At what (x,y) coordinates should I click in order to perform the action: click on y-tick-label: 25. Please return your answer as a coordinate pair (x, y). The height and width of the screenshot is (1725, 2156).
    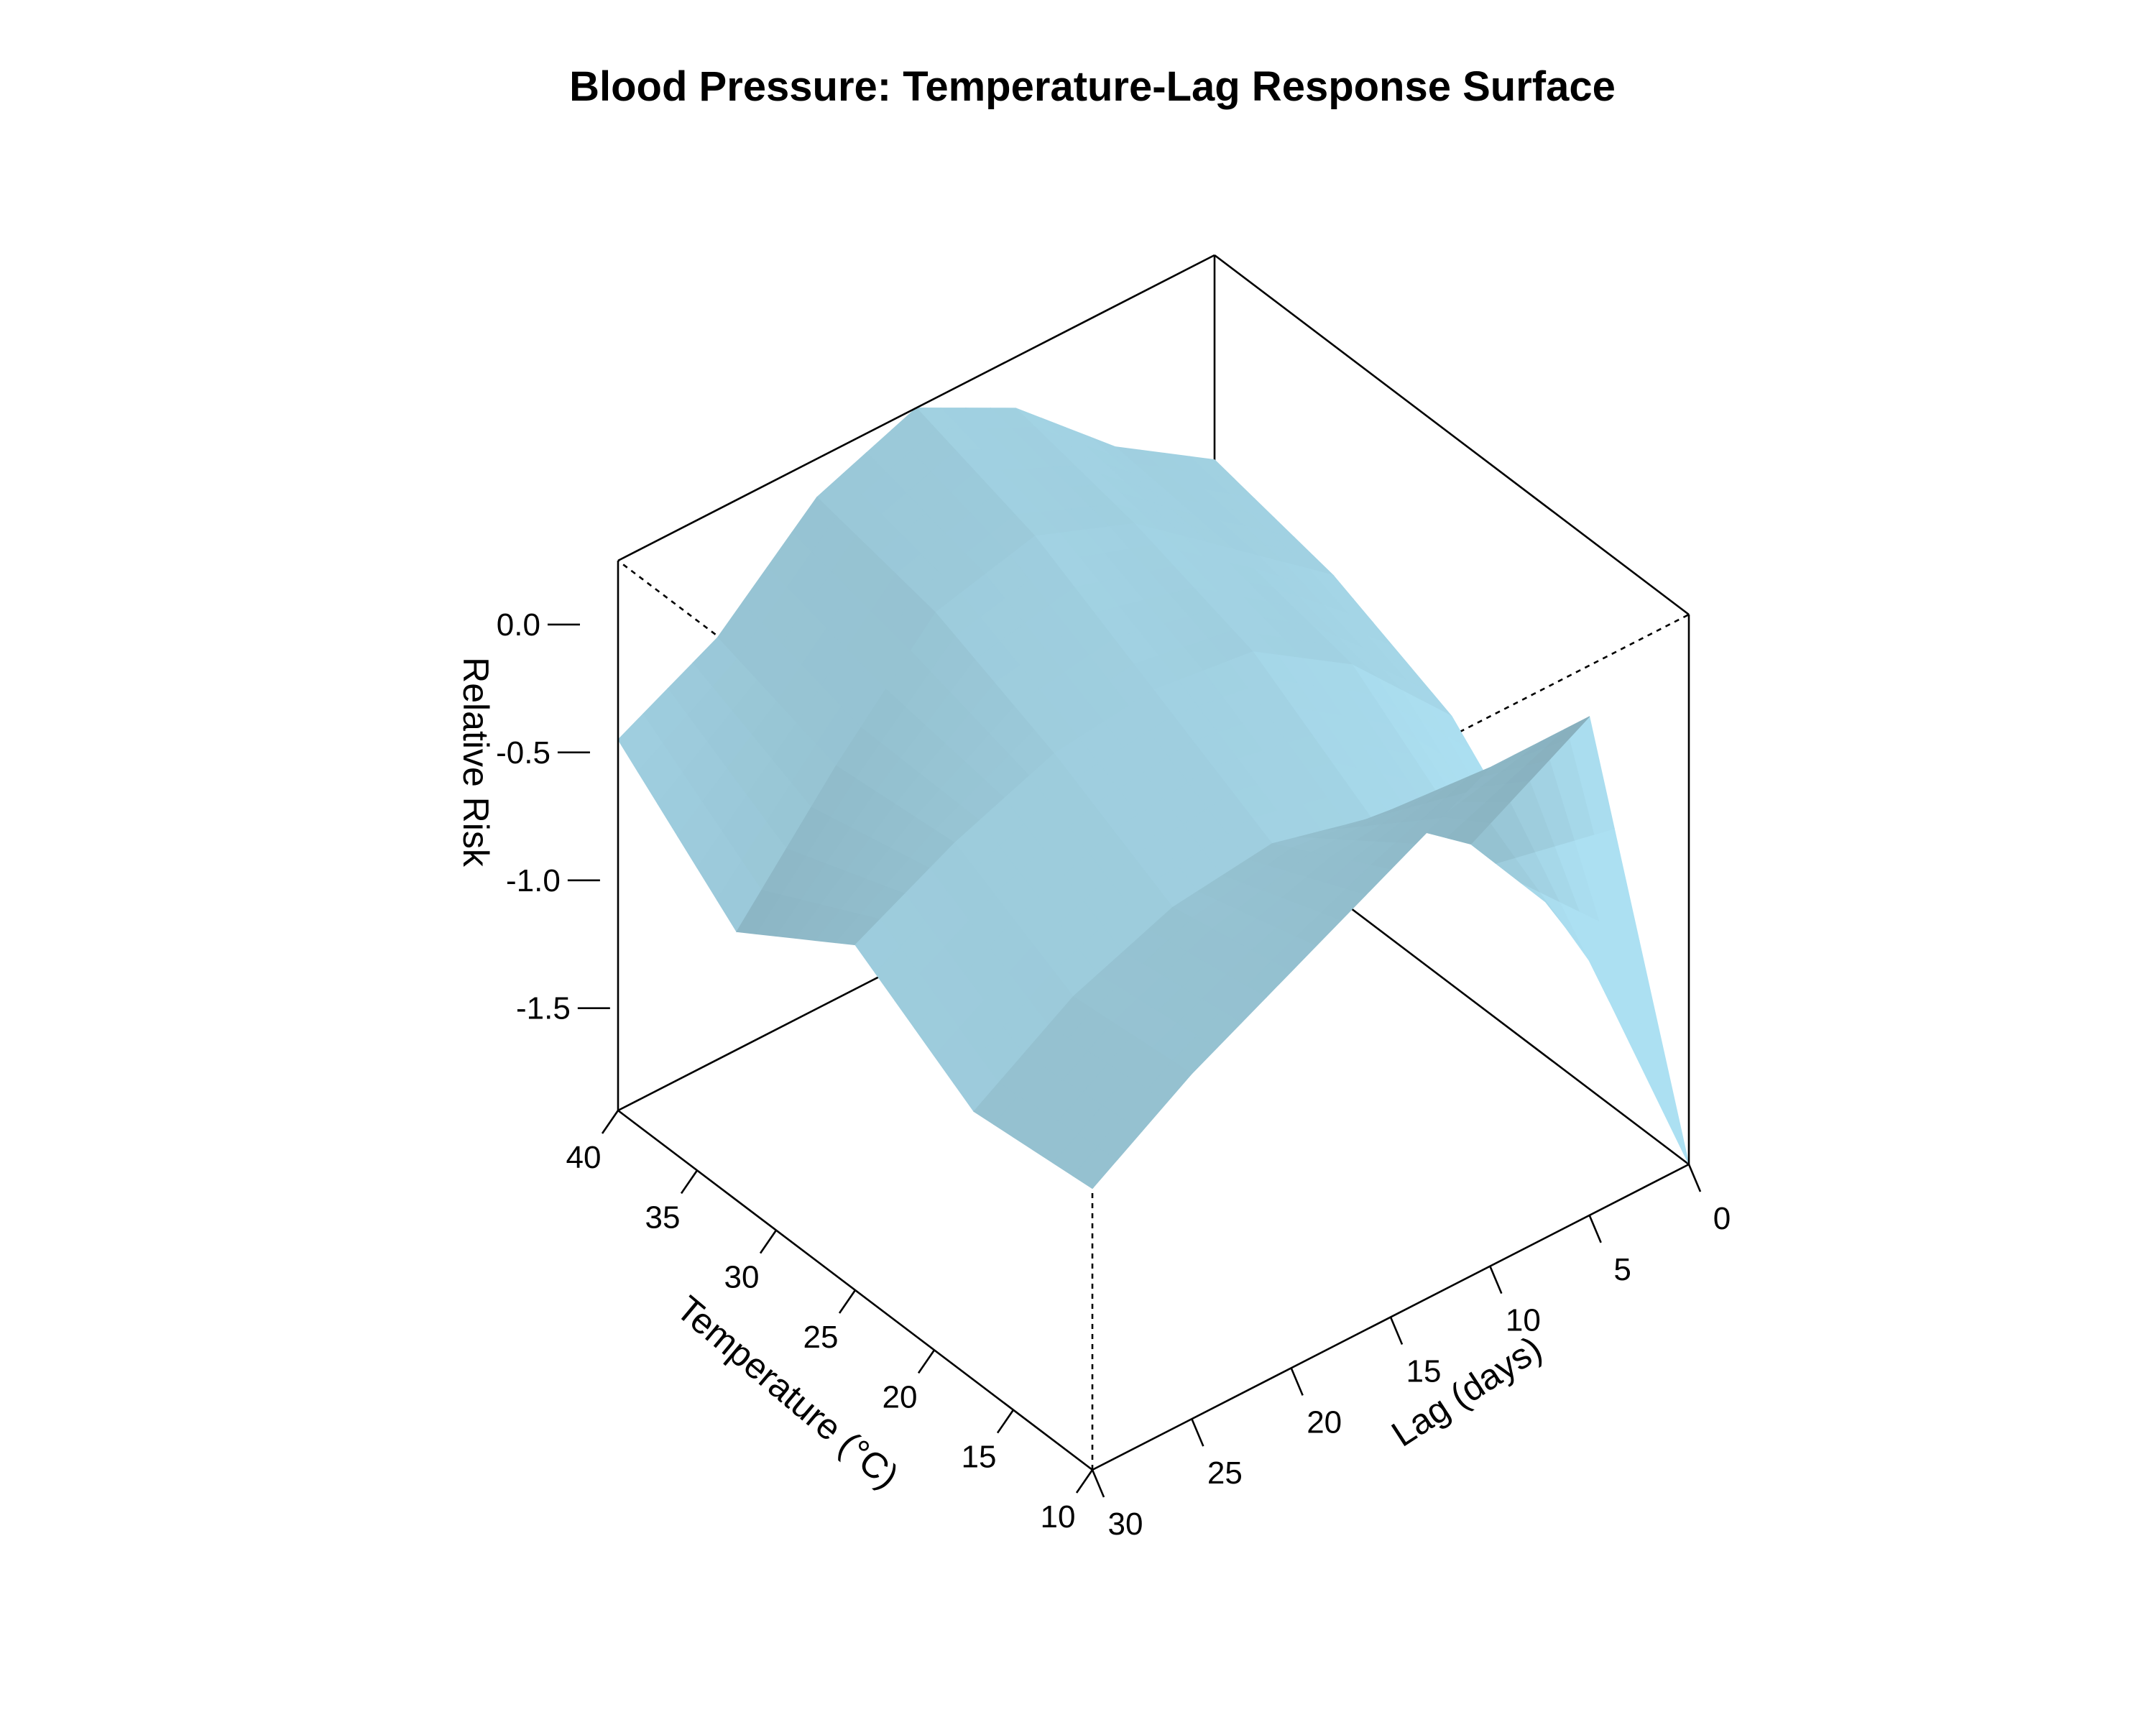
    Looking at the image, I should click on (1225, 1473).